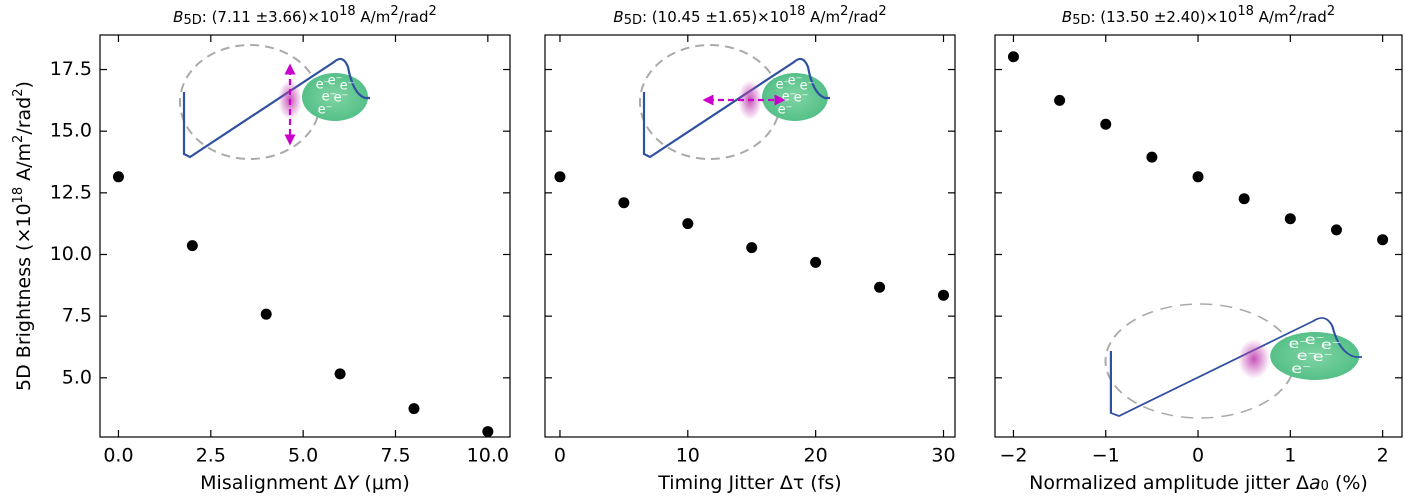 This screenshot has width=1405, height=499. What do you see at coordinates (24, 297) in the screenshot?
I see `text-part: 5D Brightness (×10` at bounding box center [24, 297].